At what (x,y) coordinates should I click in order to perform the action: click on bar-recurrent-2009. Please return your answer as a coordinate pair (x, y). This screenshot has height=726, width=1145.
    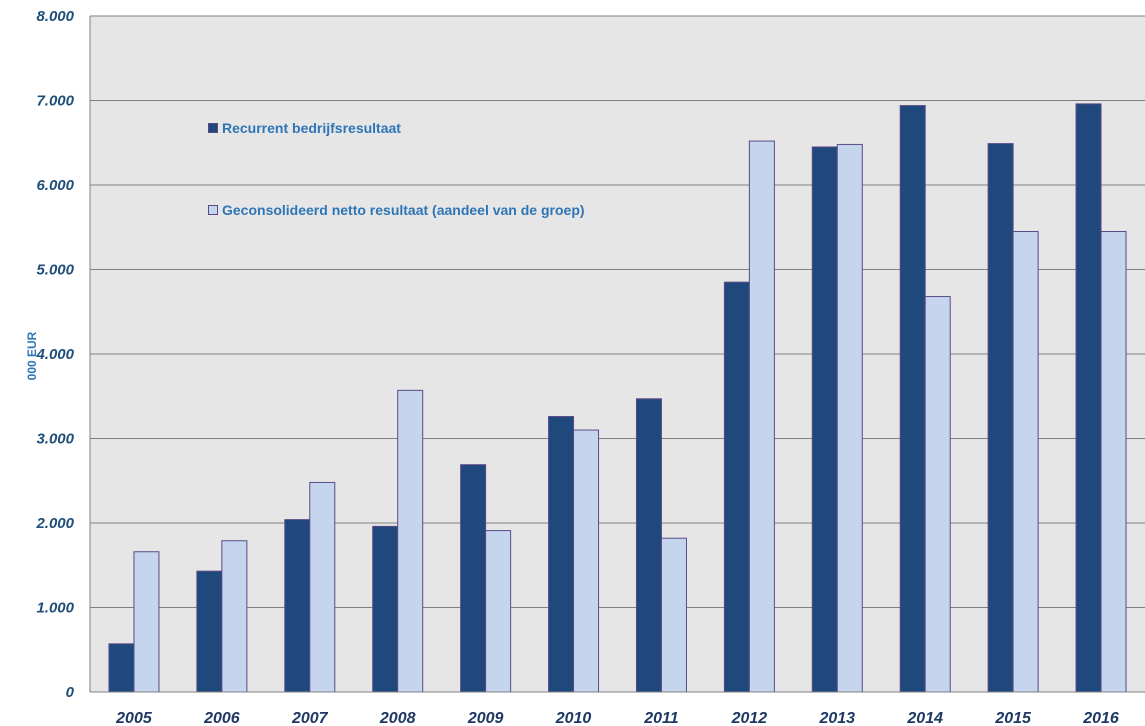
    Looking at the image, I should click on (473, 578).